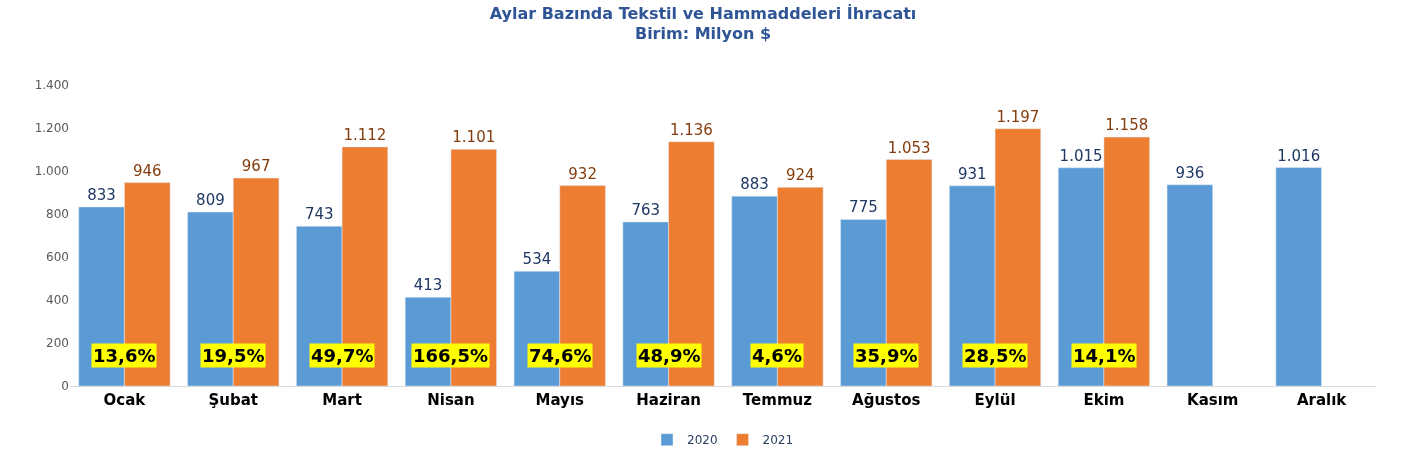  I want to click on legend-label: 2020, so click(702, 440).